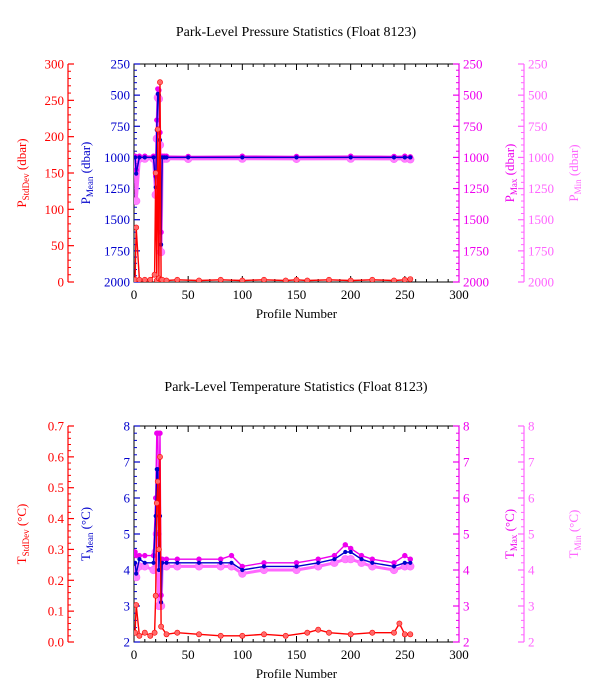  Describe the element at coordinates (274, 180) in the screenshot. I see `series-layer` at that location.